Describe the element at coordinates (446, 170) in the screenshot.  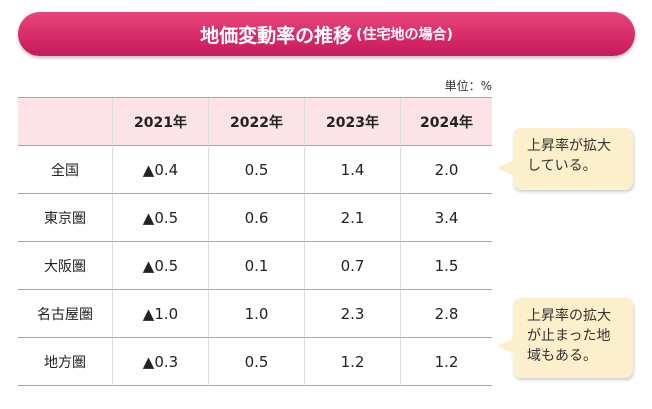
I see `table-cell: 2.0` at that location.